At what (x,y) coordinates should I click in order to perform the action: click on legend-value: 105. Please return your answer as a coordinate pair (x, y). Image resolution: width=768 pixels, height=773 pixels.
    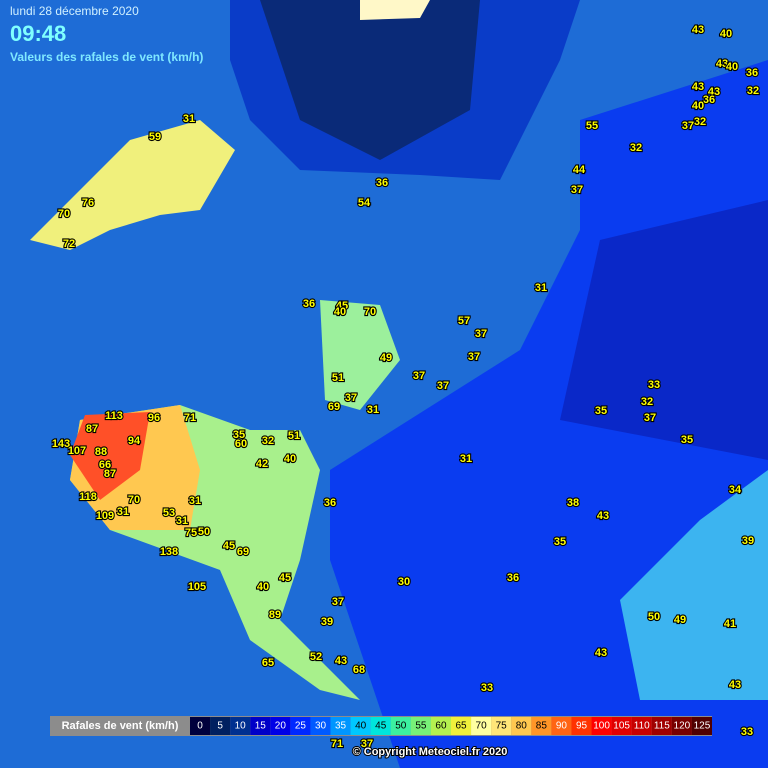
    Looking at the image, I should click on (621, 726).